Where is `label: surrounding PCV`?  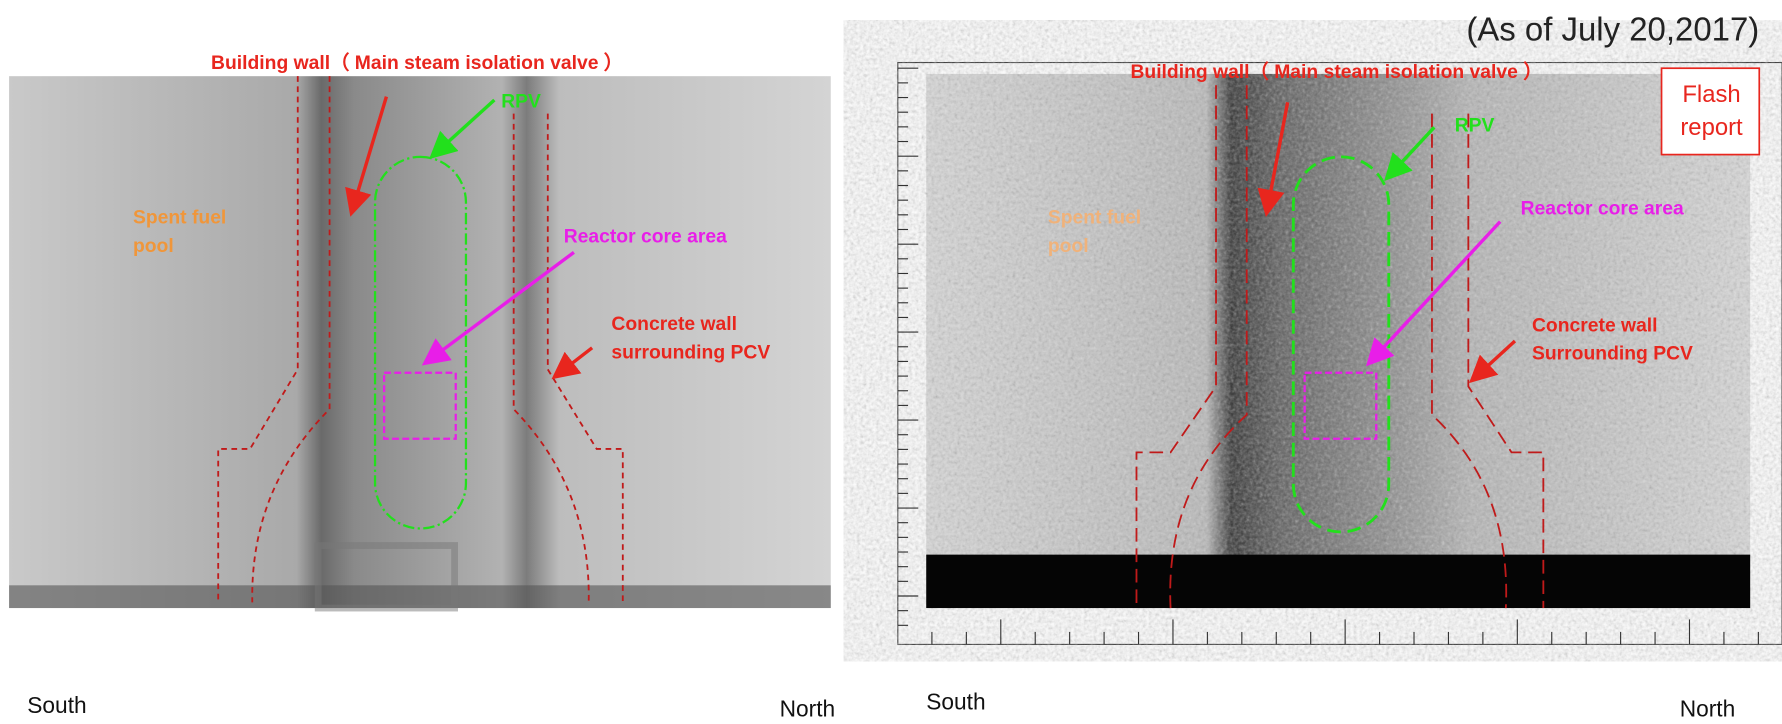 label: surrounding PCV is located at coordinates (690, 353).